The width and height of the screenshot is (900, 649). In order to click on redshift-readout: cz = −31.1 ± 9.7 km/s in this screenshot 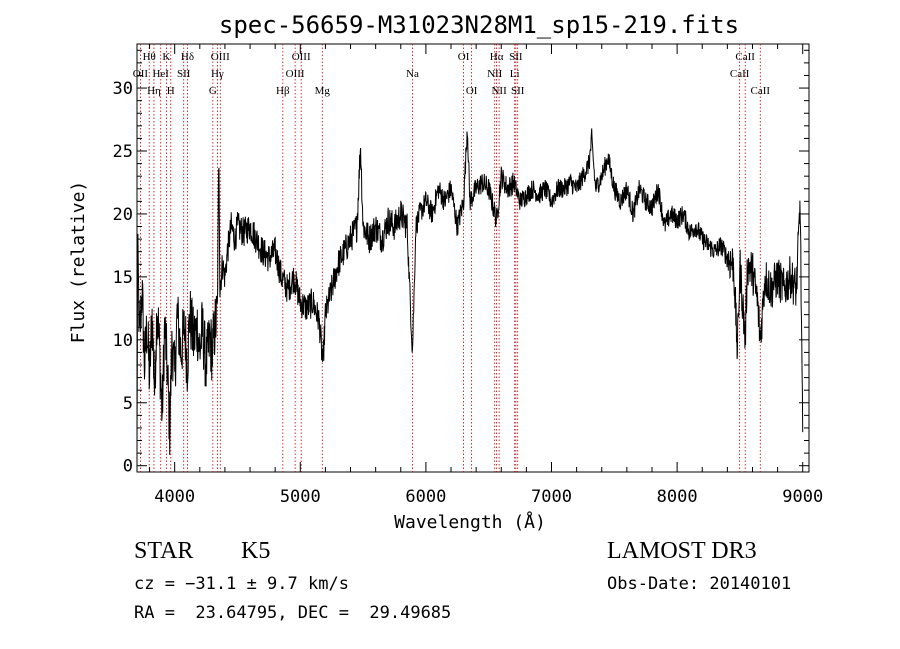, I will do `click(241, 584)`.